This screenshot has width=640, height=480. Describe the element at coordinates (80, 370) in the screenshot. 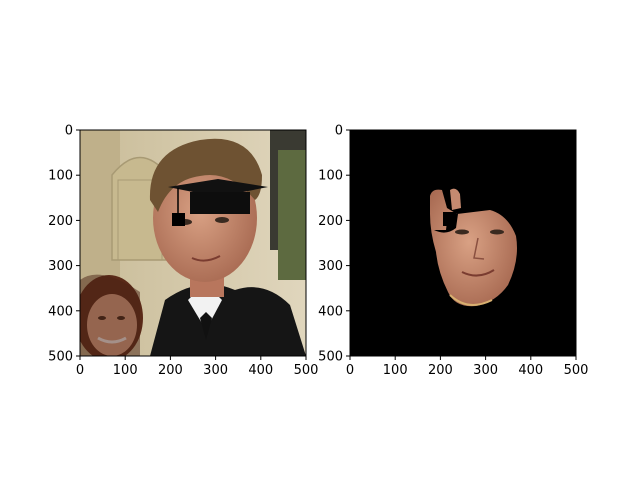

I see `left-panel-xtick-label-0: 0` at that location.